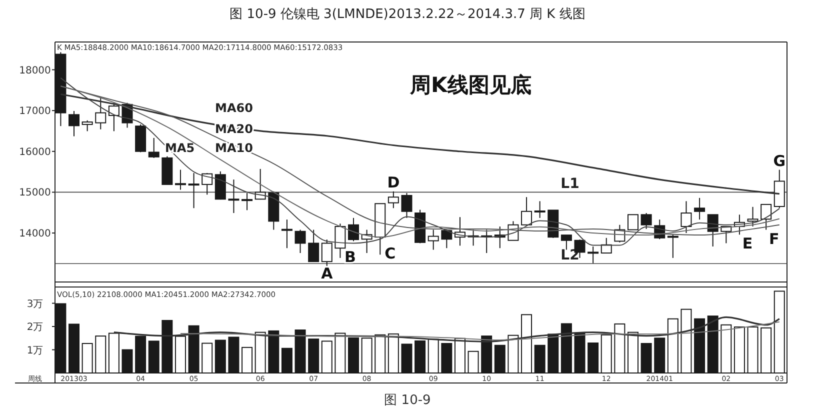  What do you see at coordinates (393, 182) in the screenshot?
I see `annotation: D` at bounding box center [393, 182].